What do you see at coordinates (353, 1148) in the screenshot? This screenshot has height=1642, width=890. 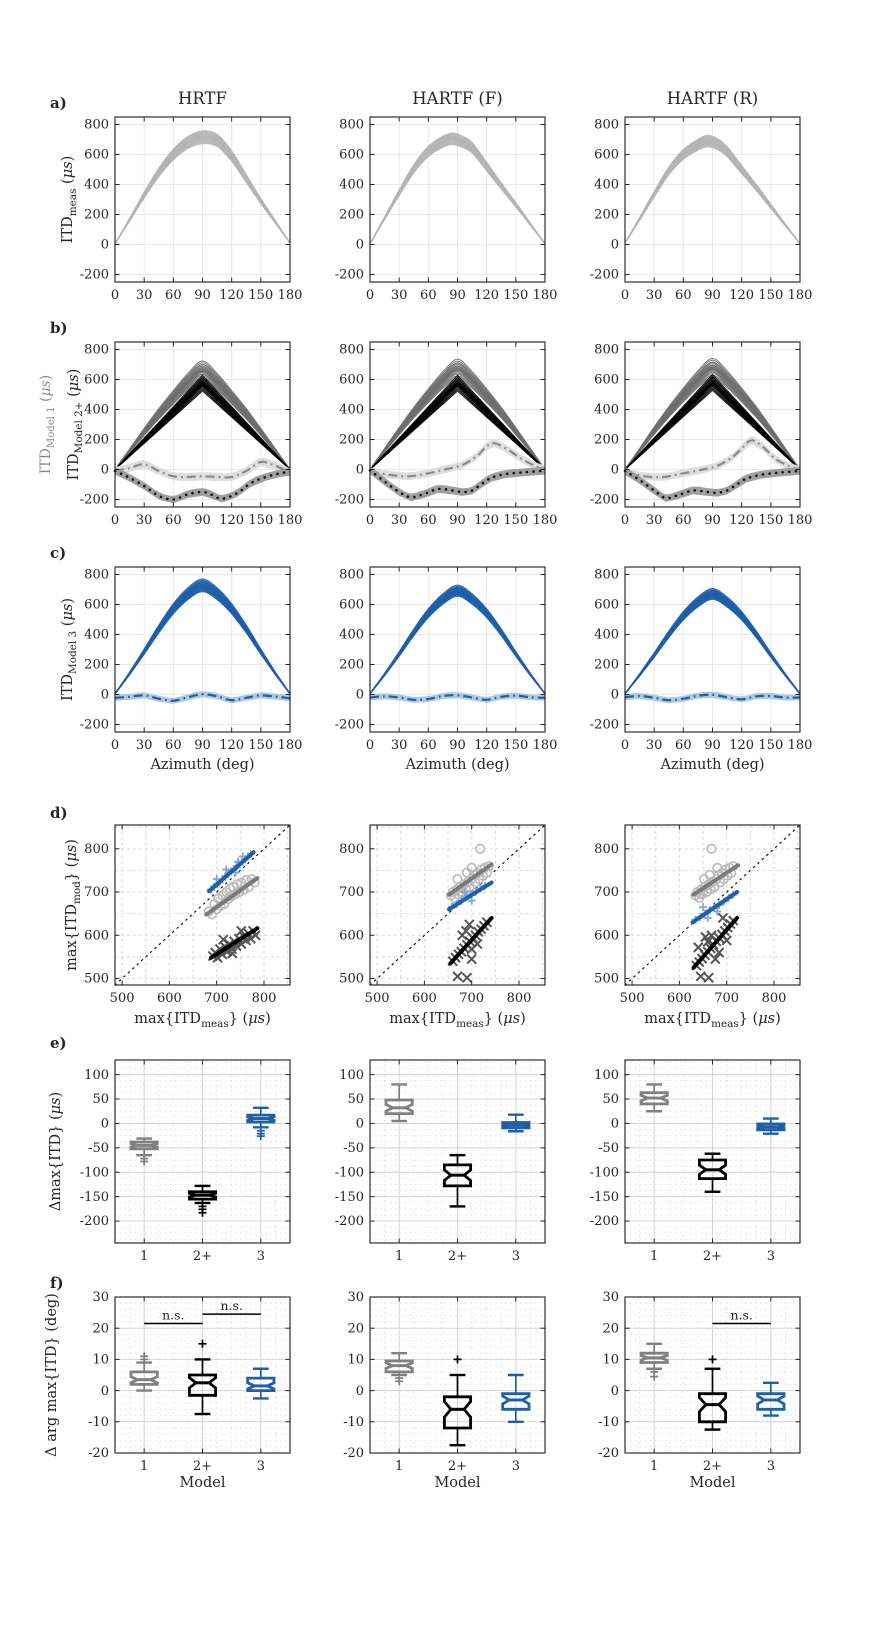 I see `y-tick-label: -50` at bounding box center [353, 1148].